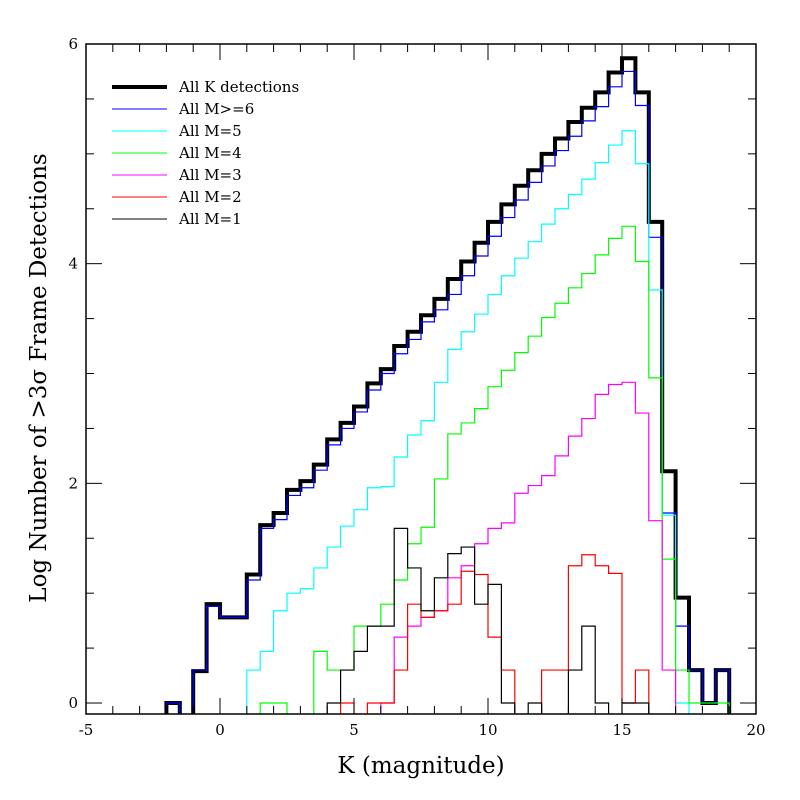  I want to click on y-tick-label: 4, so click(73, 264).